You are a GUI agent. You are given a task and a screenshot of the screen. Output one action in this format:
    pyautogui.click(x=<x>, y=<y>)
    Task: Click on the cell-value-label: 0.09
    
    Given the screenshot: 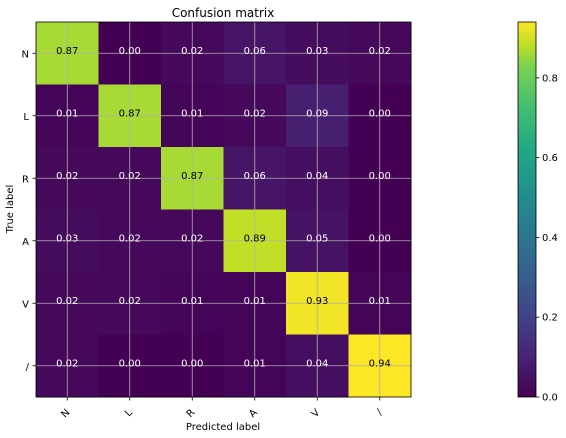 What is the action you would take?
    pyautogui.click(x=317, y=113)
    